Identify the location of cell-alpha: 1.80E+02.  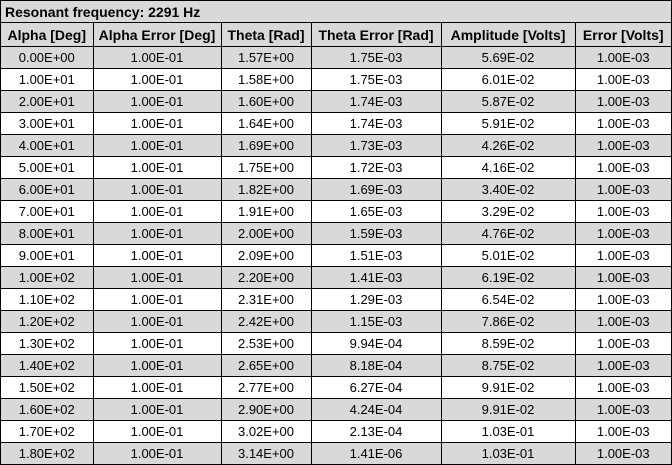
(47, 453).